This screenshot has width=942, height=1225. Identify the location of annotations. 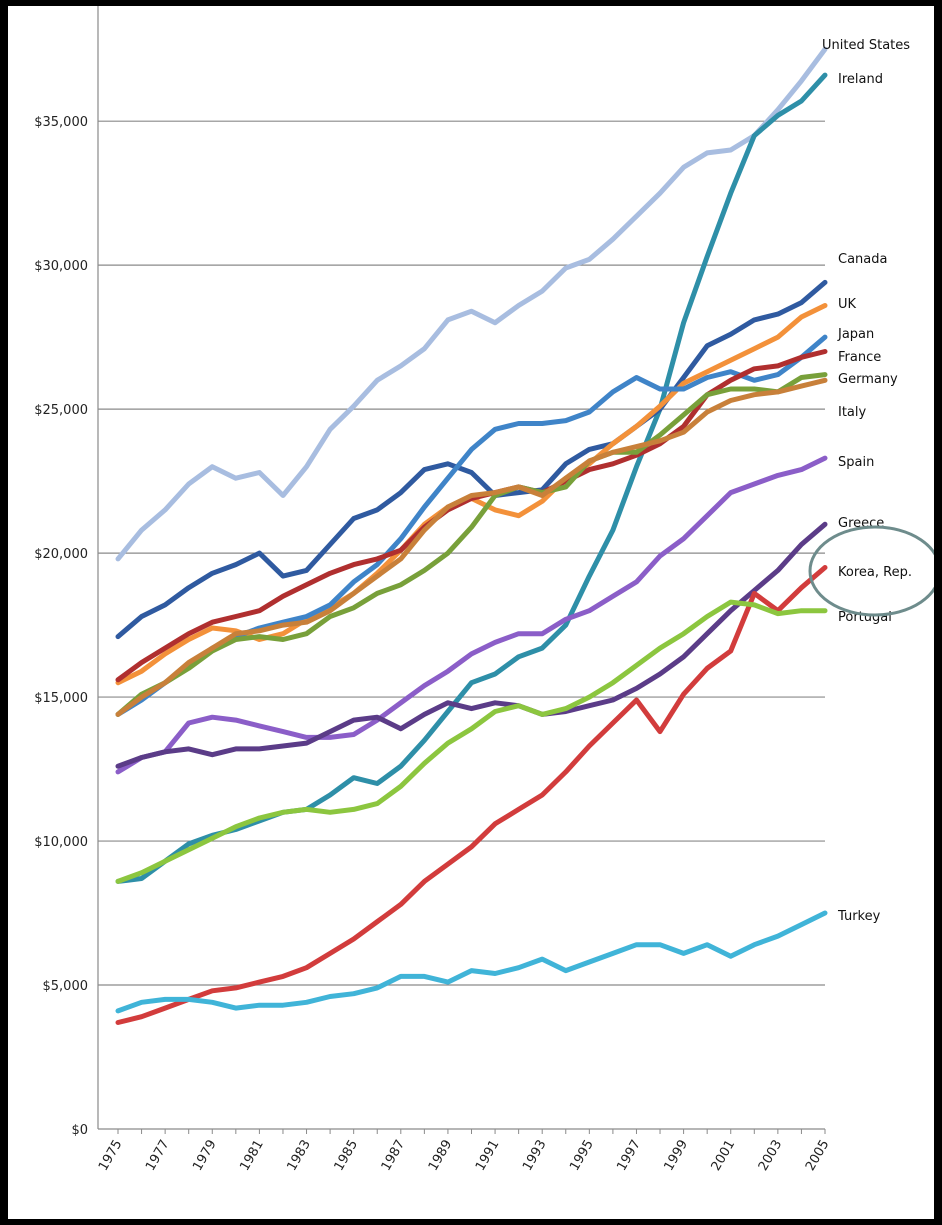
(871, 571).